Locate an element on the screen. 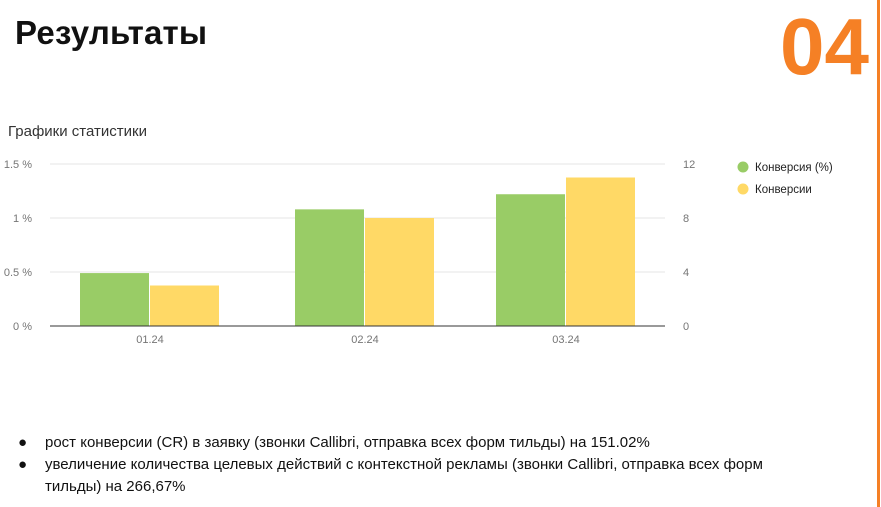  y-left-tick-label: 1 % is located at coordinates (22, 219).